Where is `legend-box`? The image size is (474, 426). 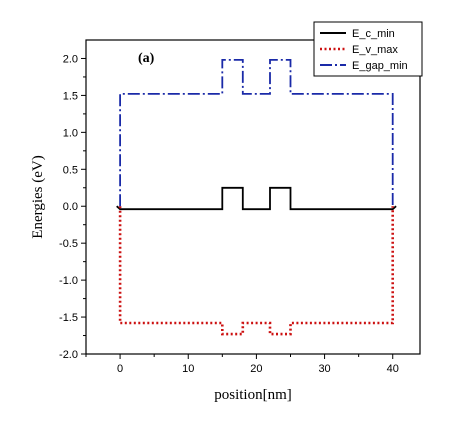 legend-box is located at coordinates (368, 49).